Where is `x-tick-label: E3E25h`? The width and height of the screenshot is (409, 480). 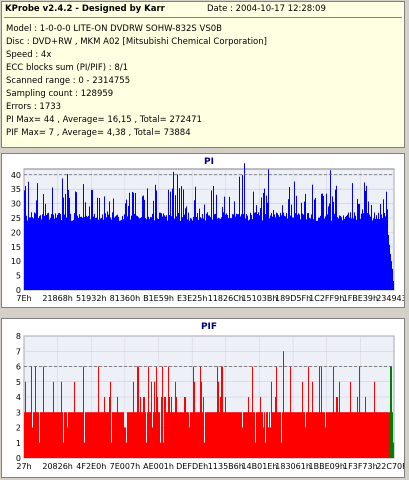 x-tick-label: E3E25h is located at coordinates (192, 298).